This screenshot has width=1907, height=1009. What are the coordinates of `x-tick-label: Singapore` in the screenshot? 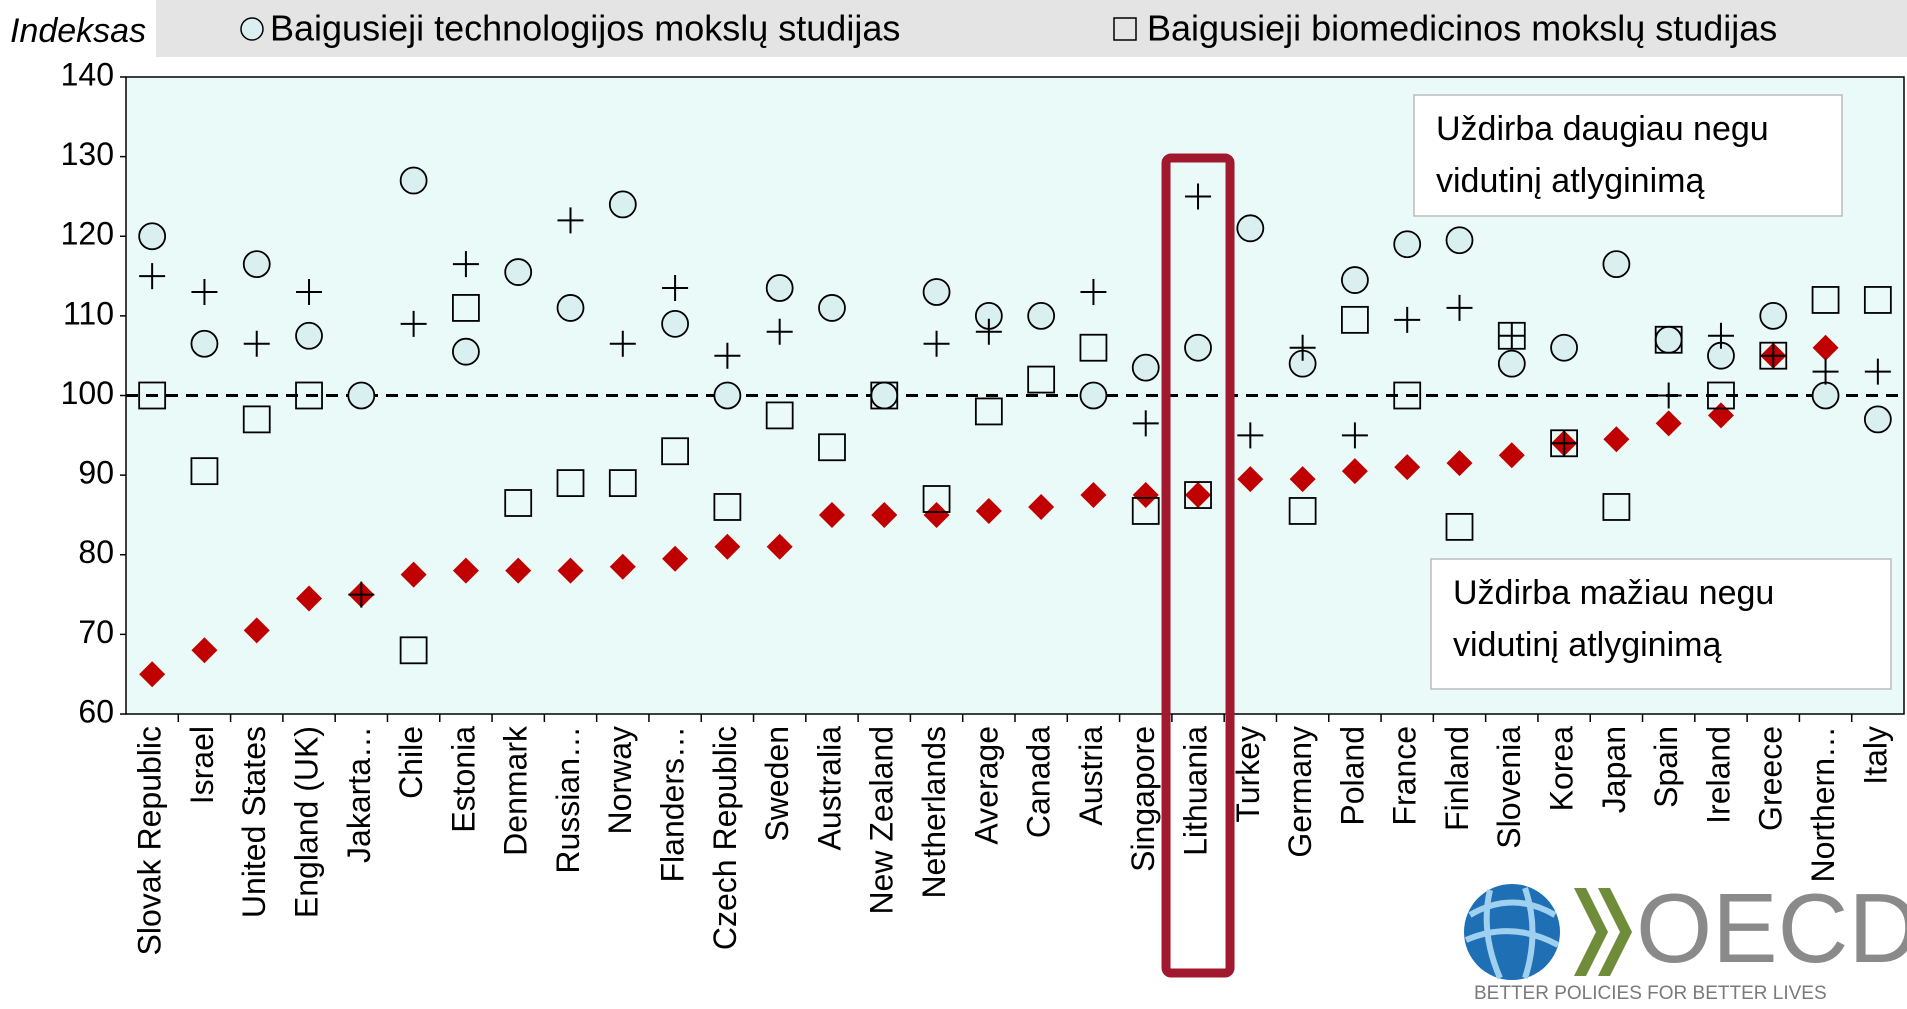 It's located at (1143, 799).